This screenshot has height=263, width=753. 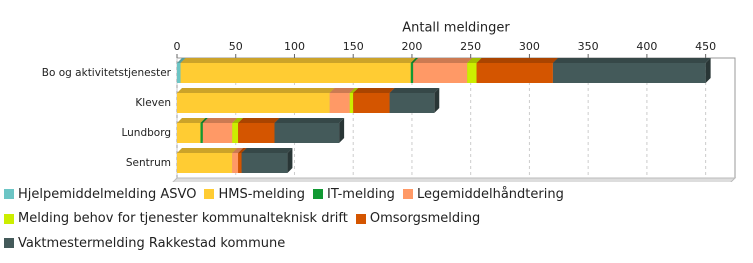 What do you see at coordinates (646, 46) in the screenshot?
I see `x-tick-label: 400` at bounding box center [646, 46].